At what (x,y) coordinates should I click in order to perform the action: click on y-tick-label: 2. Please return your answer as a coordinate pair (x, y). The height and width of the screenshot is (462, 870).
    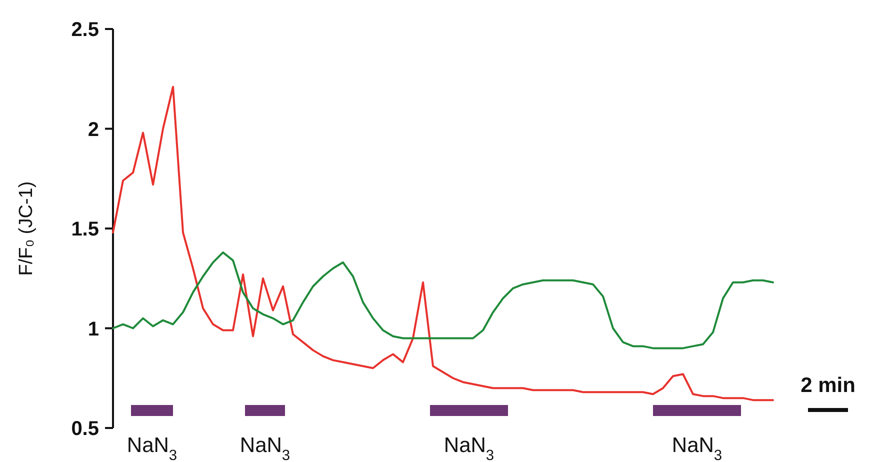
    Looking at the image, I should click on (93, 129).